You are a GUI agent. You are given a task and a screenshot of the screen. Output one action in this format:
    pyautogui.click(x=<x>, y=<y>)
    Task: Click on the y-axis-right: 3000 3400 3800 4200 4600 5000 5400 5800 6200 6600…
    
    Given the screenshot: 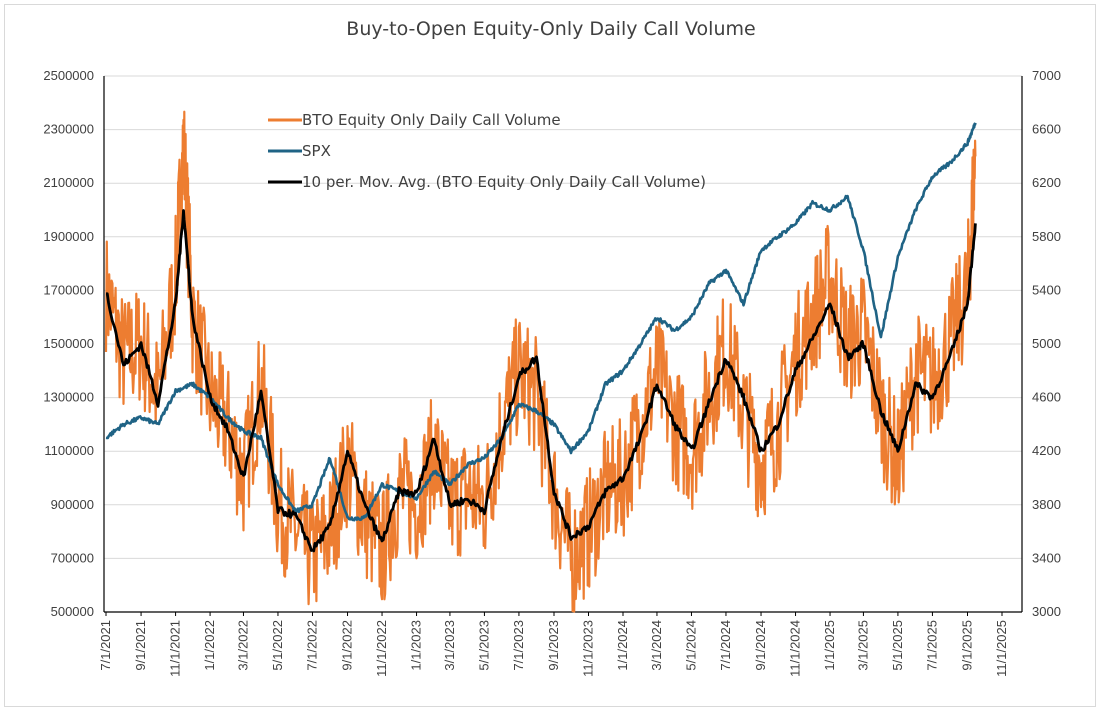 What is the action you would take?
    pyautogui.click(x=1046, y=343)
    